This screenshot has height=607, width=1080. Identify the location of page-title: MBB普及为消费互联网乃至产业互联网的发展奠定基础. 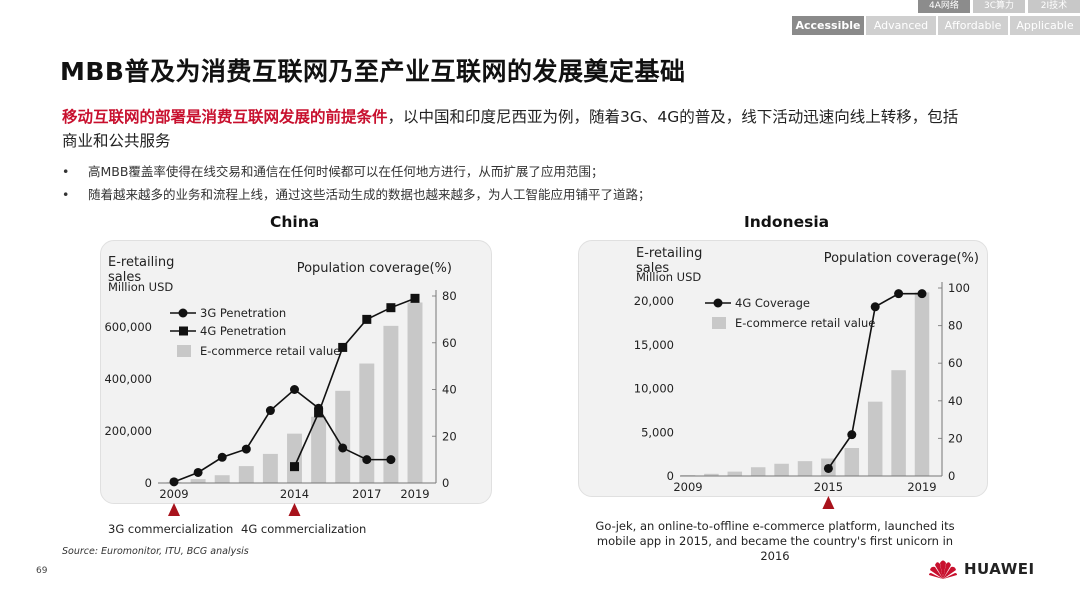
(373, 71).